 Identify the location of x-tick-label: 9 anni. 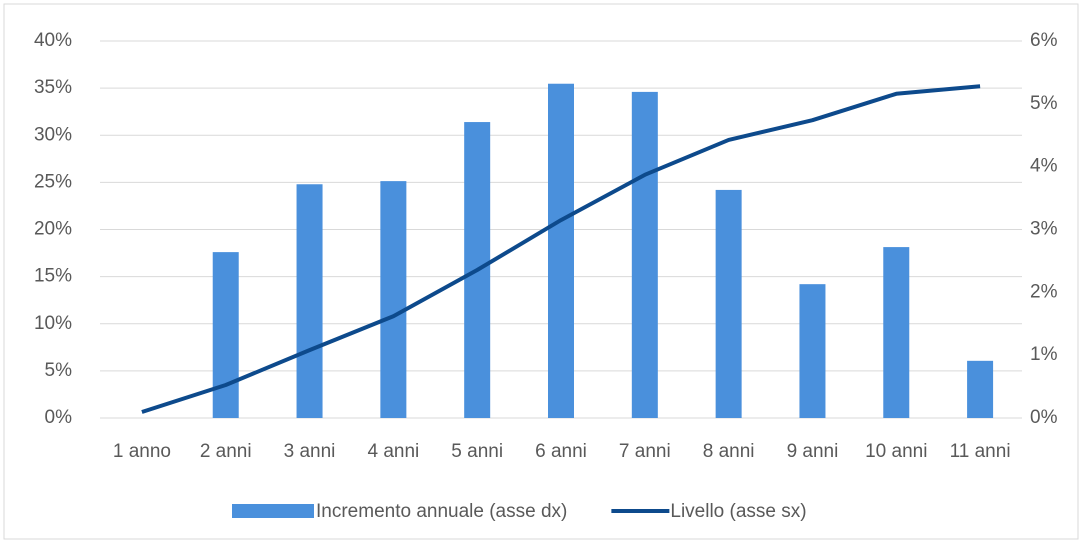
(813, 451).